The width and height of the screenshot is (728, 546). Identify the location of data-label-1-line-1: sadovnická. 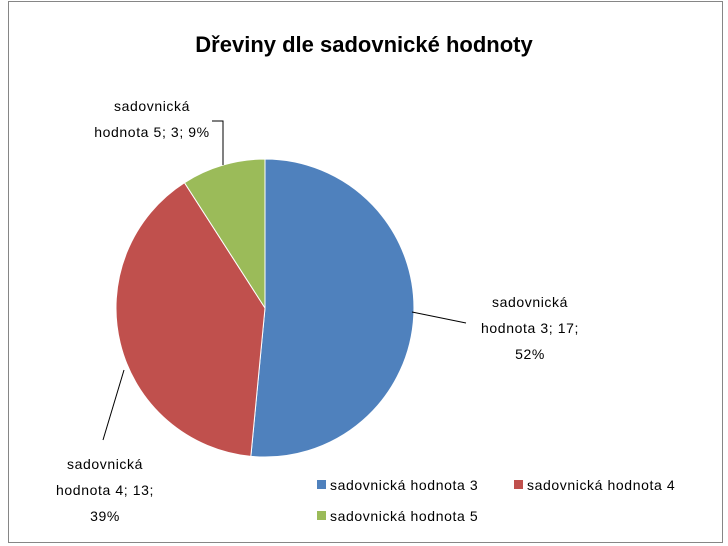
(530, 302).